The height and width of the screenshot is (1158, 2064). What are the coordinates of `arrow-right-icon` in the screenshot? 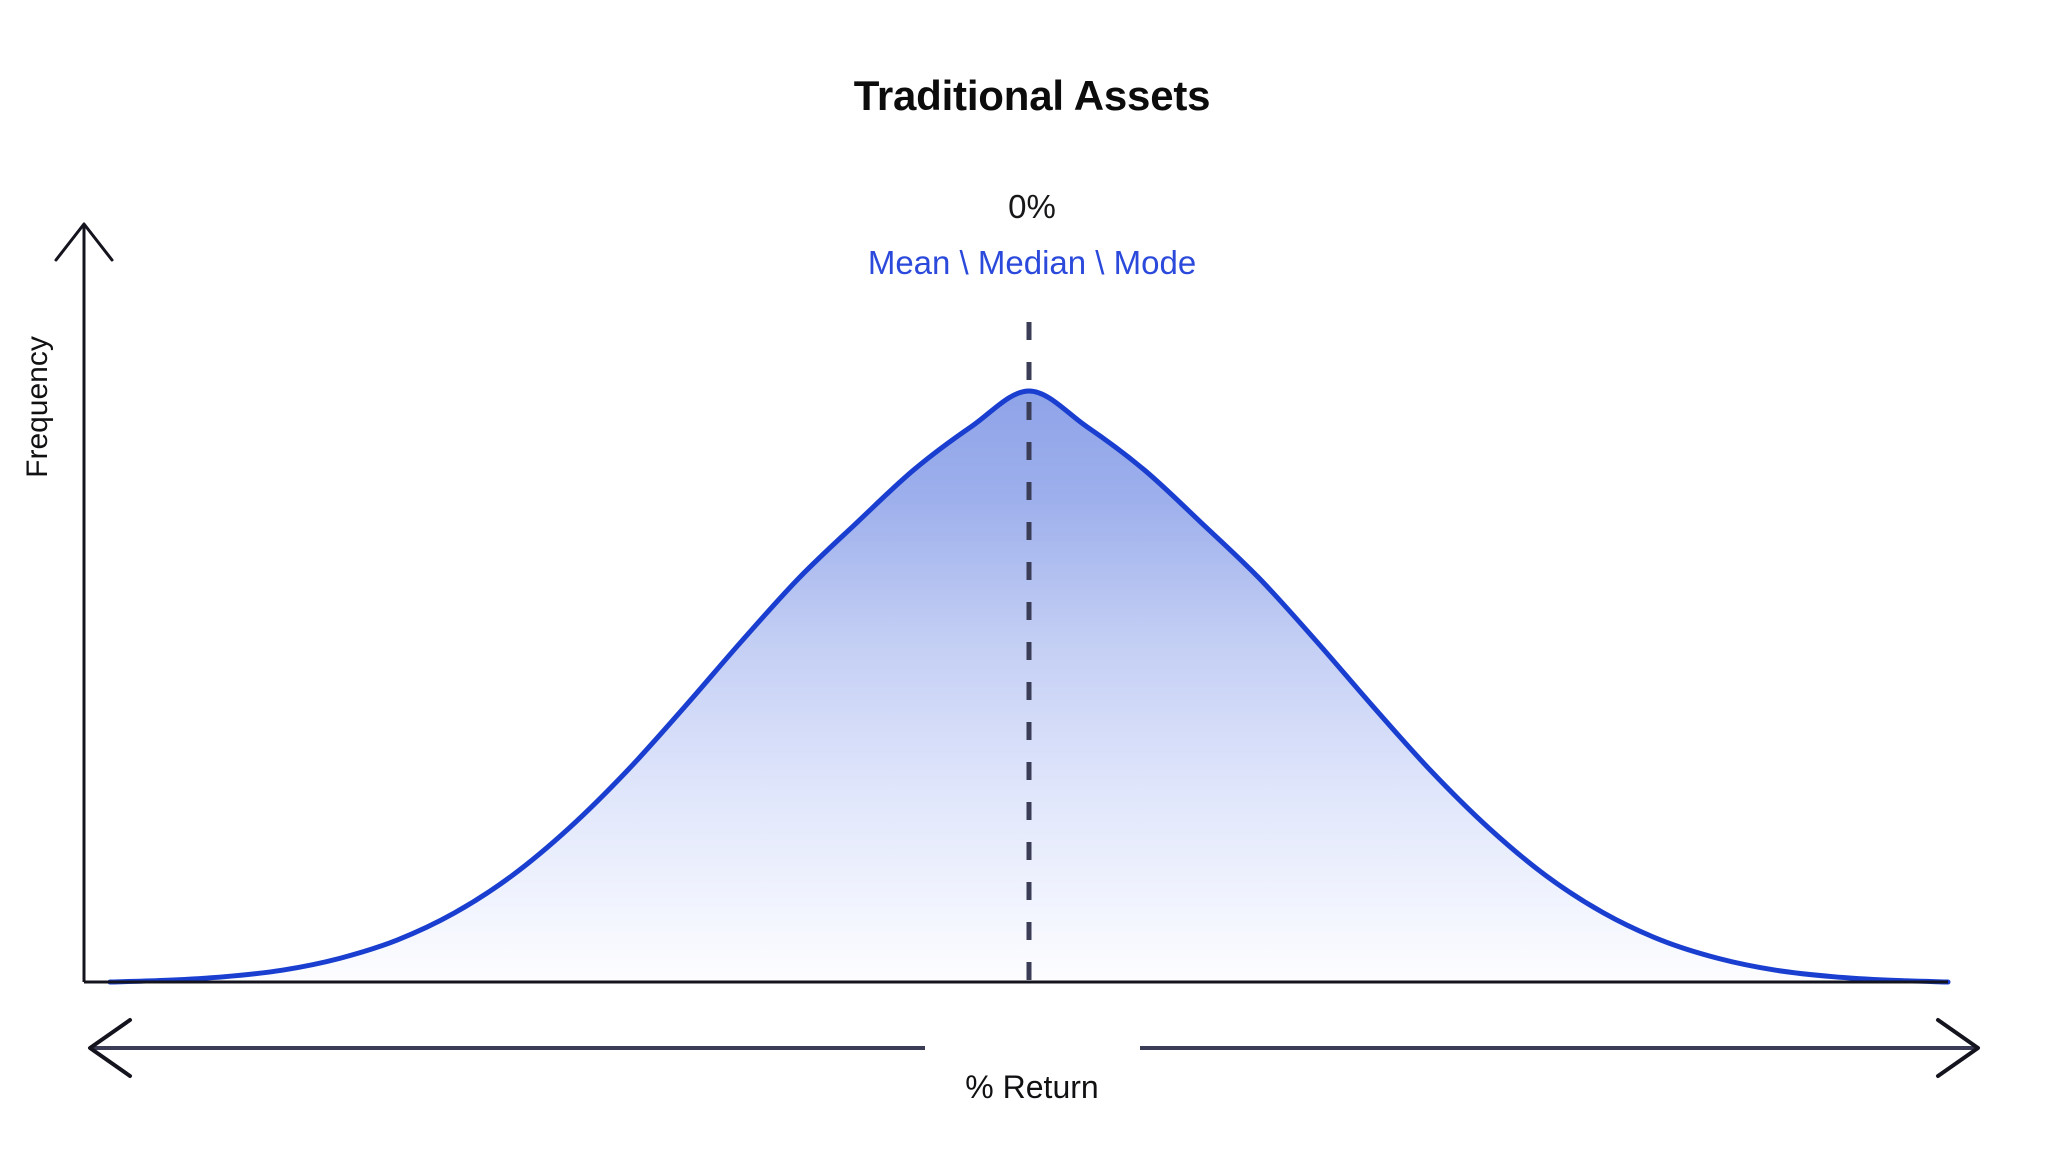 It's located at (1958, 1048).